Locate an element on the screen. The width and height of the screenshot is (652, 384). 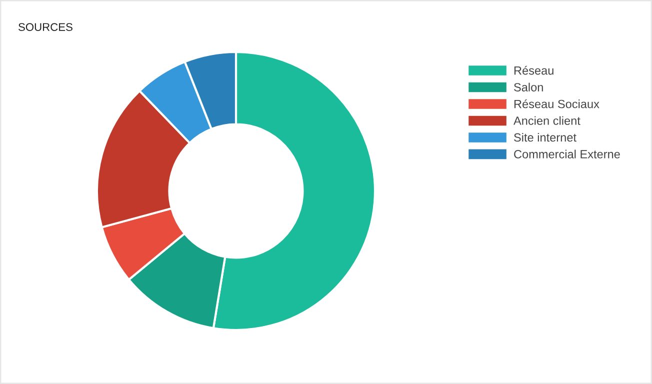
legend-label: Site internet is located at coordinates (545, 137).